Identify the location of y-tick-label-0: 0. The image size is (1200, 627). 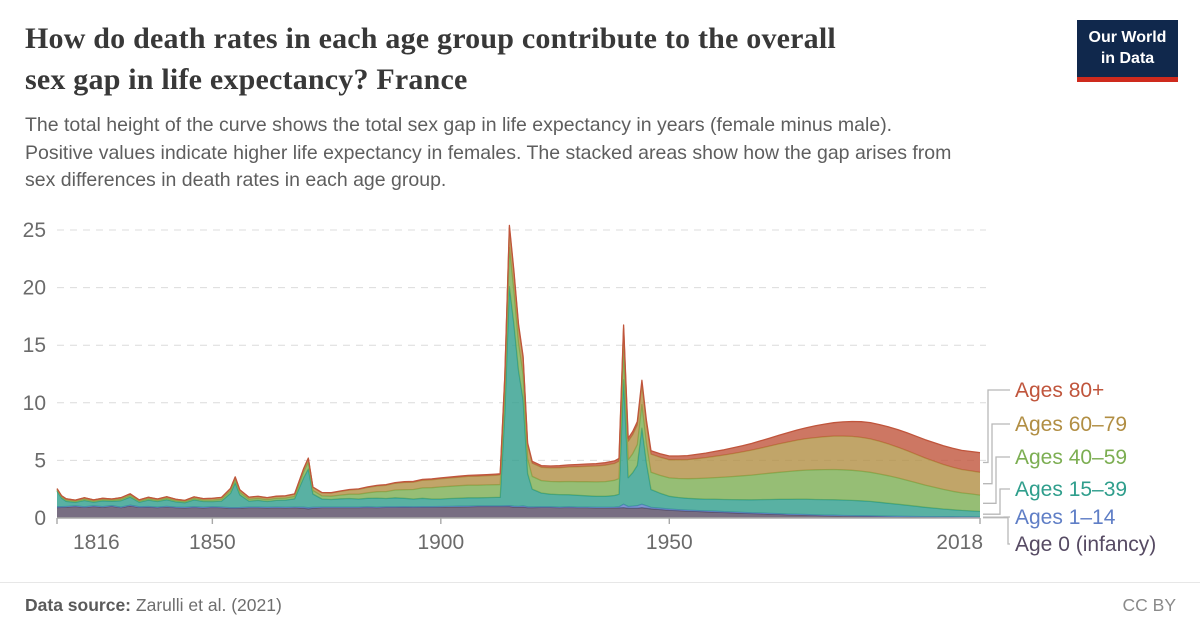
(40, 518).